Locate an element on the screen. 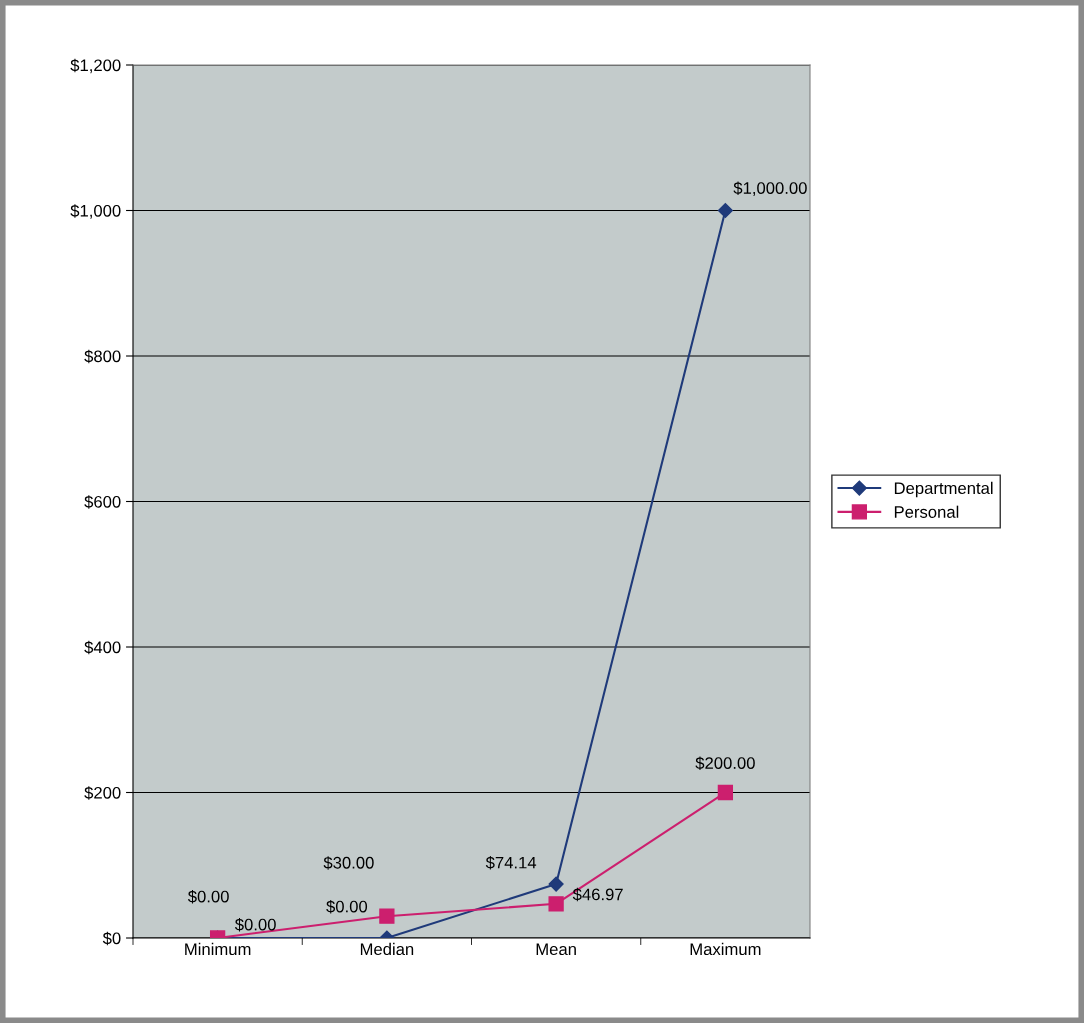 The height and width of the screenshot is (1023, 1084). y-tick-label: $600 is located at coordinates (102, 502).